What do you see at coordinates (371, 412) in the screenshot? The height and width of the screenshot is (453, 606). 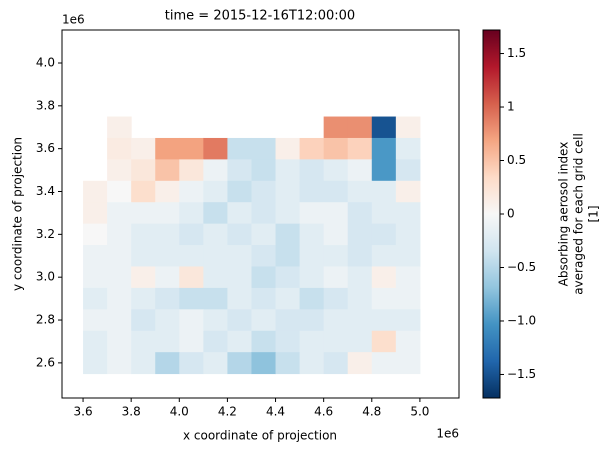 I see `x-tick-label: 4.8` at bounding box center [371, 412].